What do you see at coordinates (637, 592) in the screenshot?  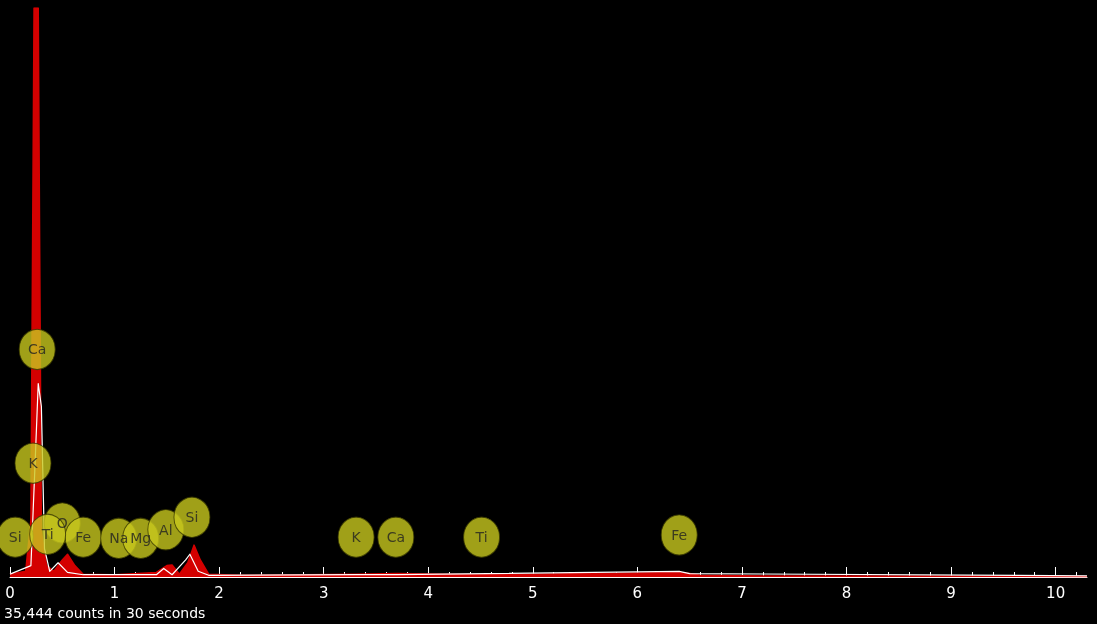 I see `x-tick-label: 6` at bounding box center [637, 592].